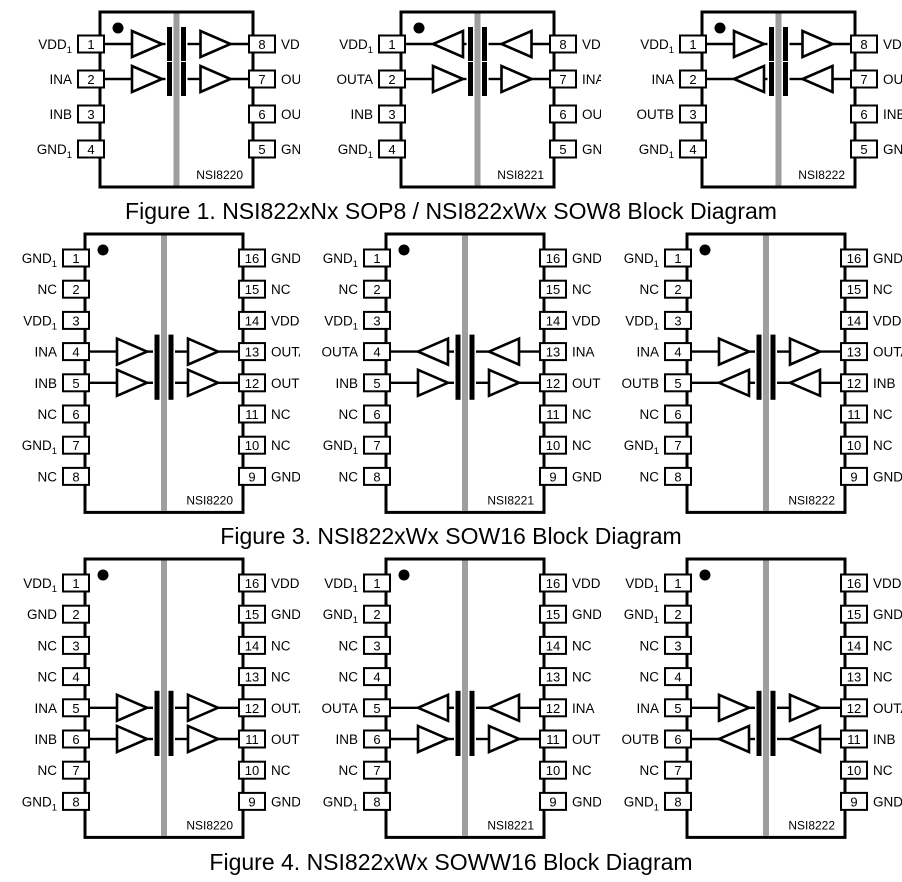 This screenshot has height=882, width=902. What do you see at coordinates (63, 708) in the screenshot?
I see `pin-5: 5 INA` at bounding box center [63, 708].